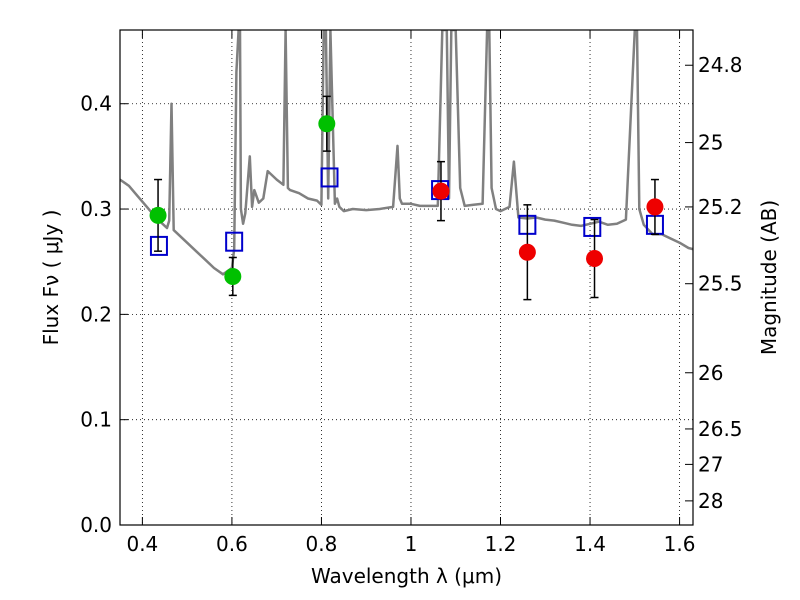 This screenshot has height=600, width=800. I want to click on y-tick-label: 0.1, so click(96, 420).